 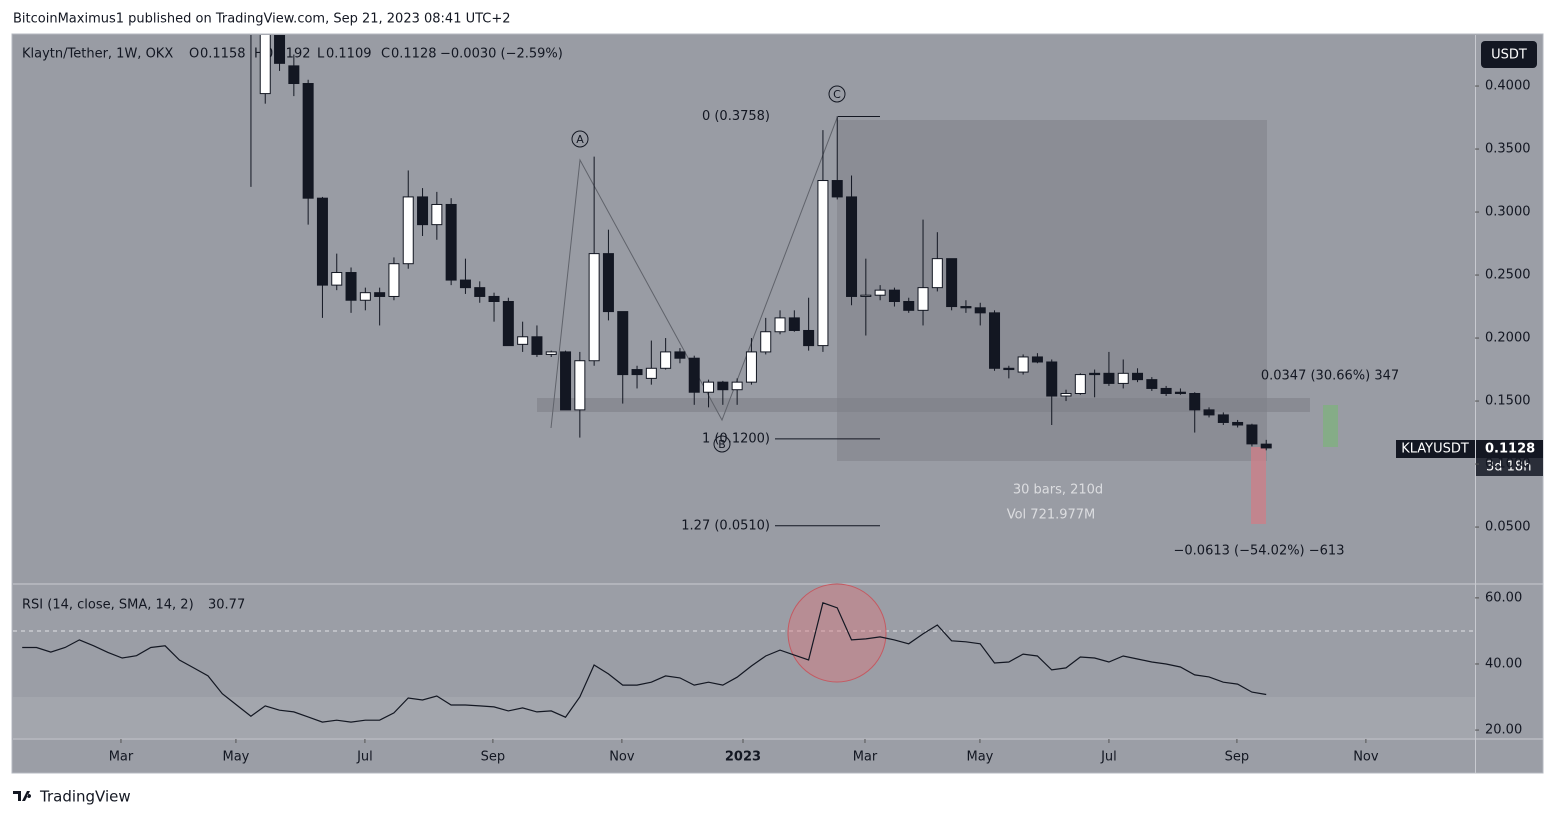 What do you see at coordinates (725, 525) in the screenshot?
I see `fib-label: 1.27 (0.0510)` at bounding box center [725, 525].